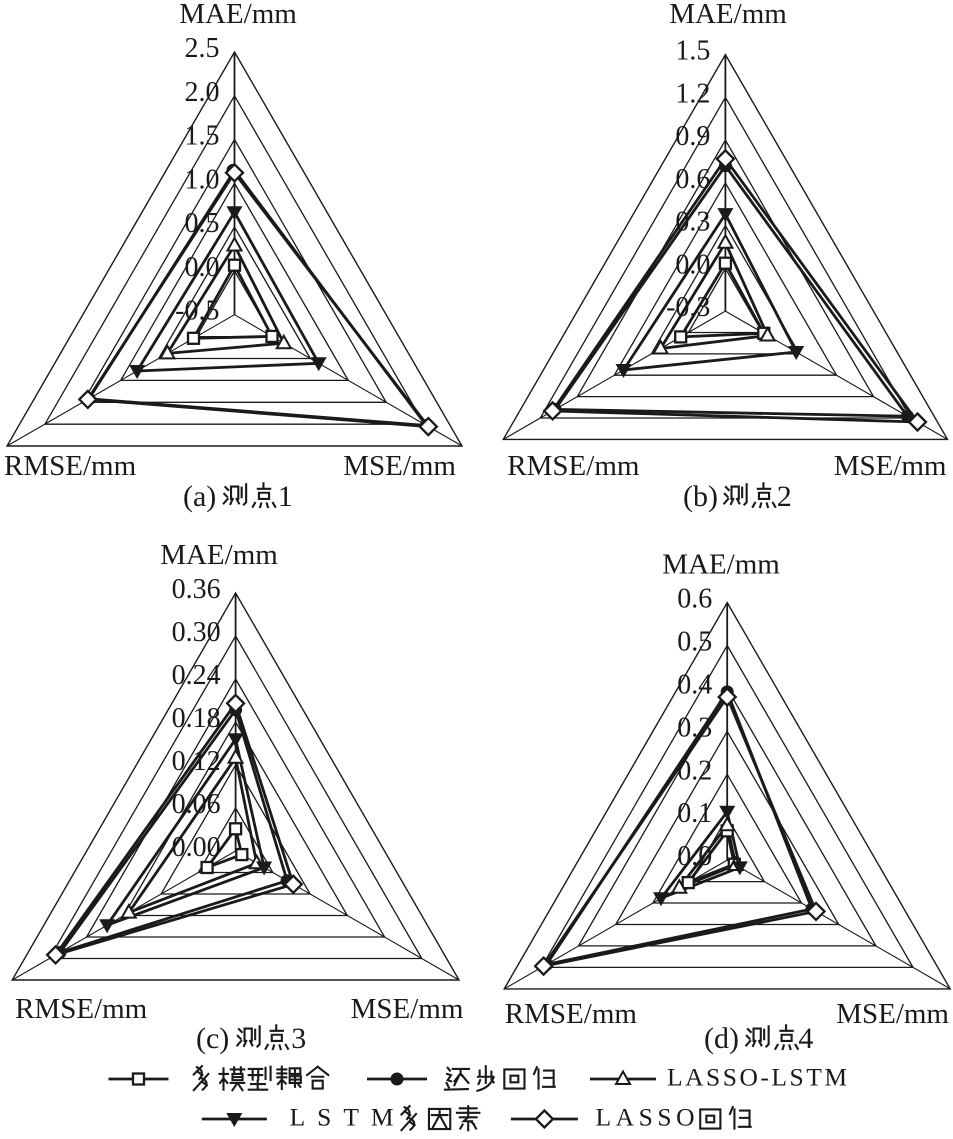  Describe the element at coordinates (645, 1117) in the screenshot. I see `svg-text: LASSO` at that location.